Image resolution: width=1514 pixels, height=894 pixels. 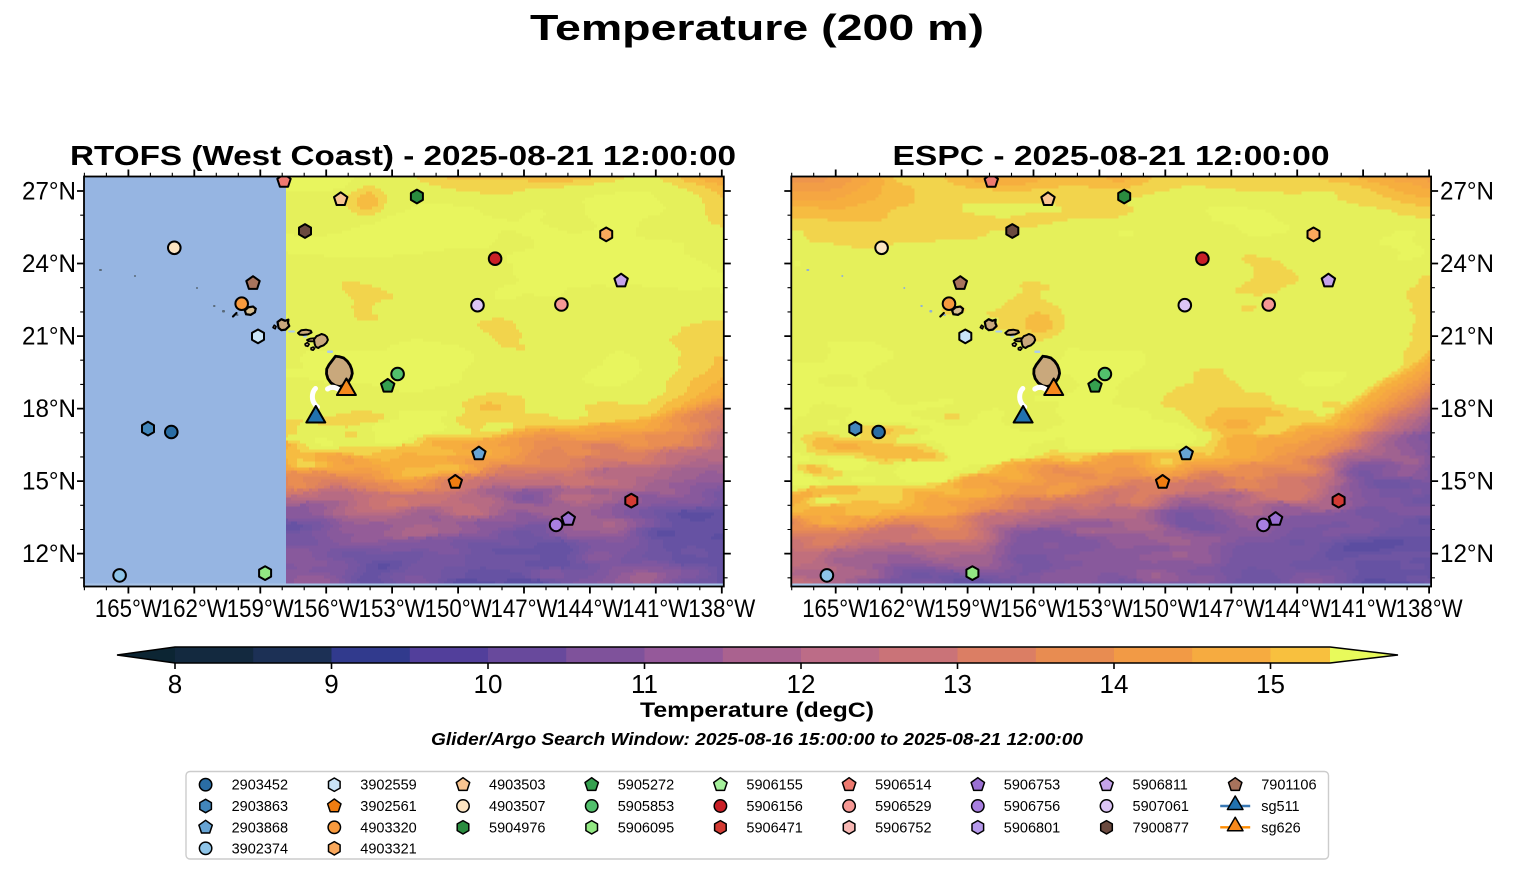 What do you see at coordinates (1111, 155) in the screenshot?
I see `svg-text: ESPC - 2025-08-21 12:00:00` at bounding box center [1111, 155].